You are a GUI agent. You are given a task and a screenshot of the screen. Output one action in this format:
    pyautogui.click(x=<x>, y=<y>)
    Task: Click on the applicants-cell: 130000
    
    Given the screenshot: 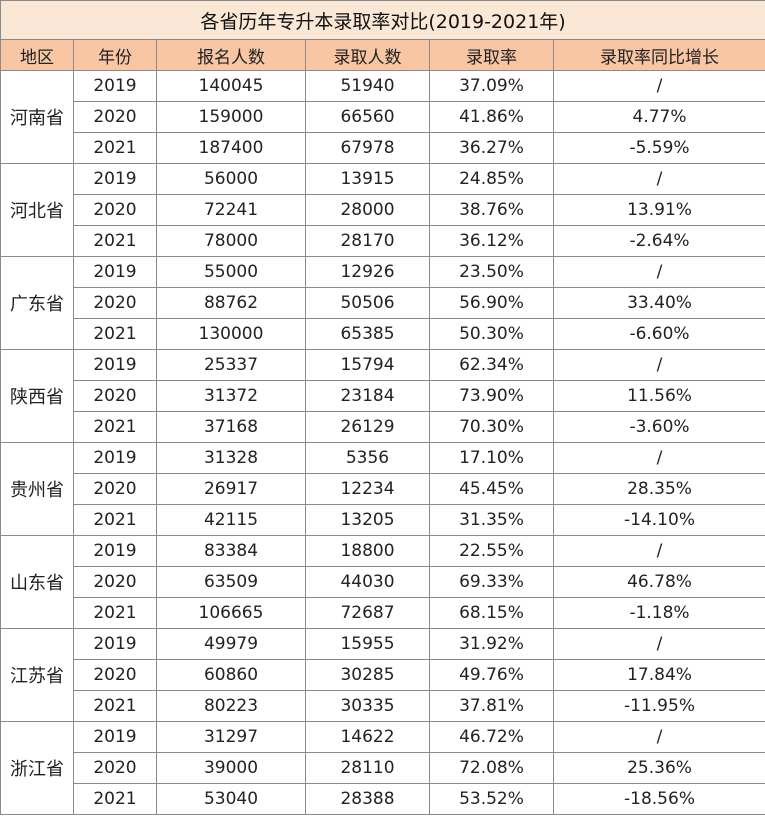 What is the action you would take?
    pyautogui.click(x=231, y=334)
    